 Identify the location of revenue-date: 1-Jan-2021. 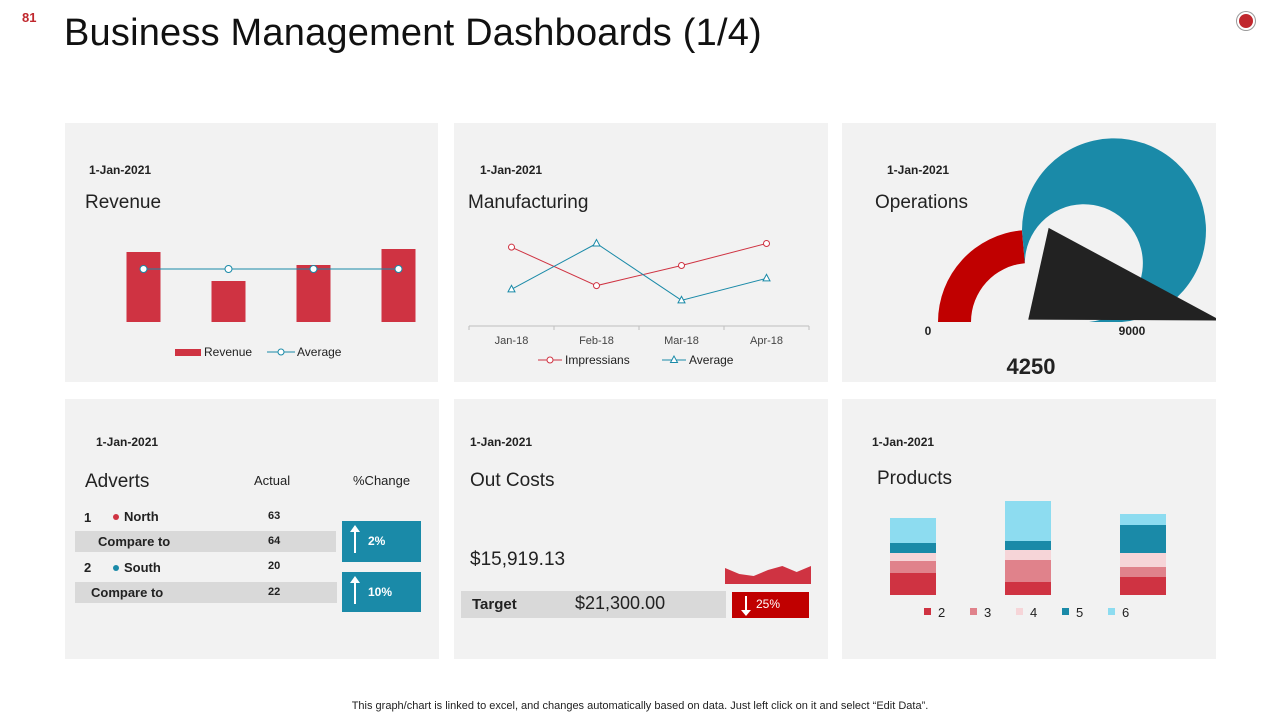
(120, 170).